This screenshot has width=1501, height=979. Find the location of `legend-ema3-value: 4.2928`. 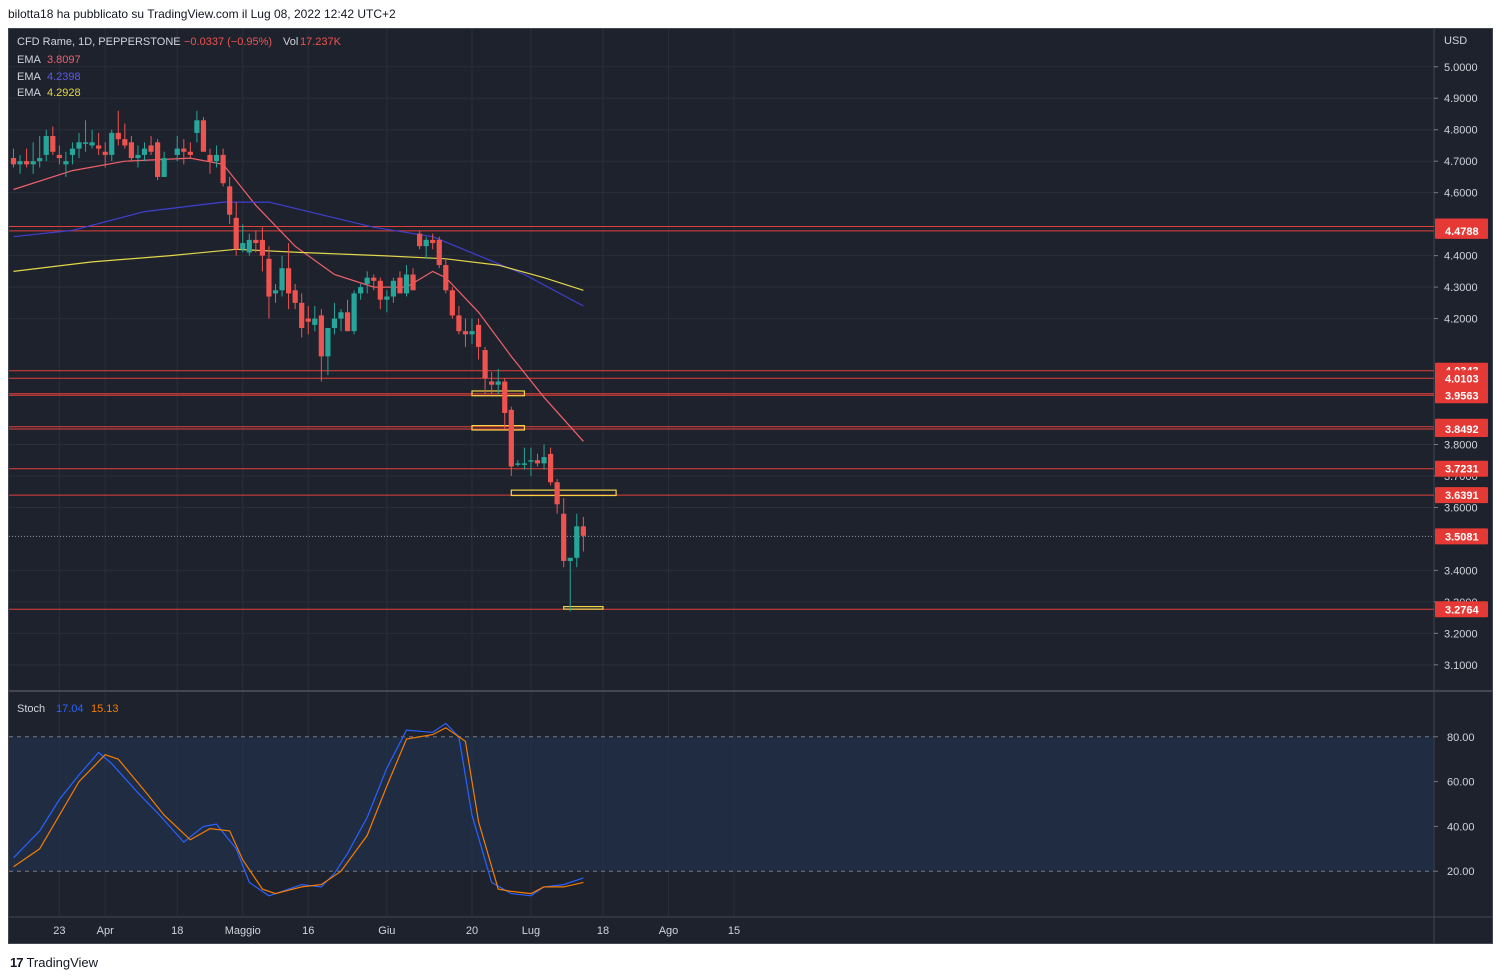

legend-ema3-value: 4.2928 is located at coordinates (64, 93).